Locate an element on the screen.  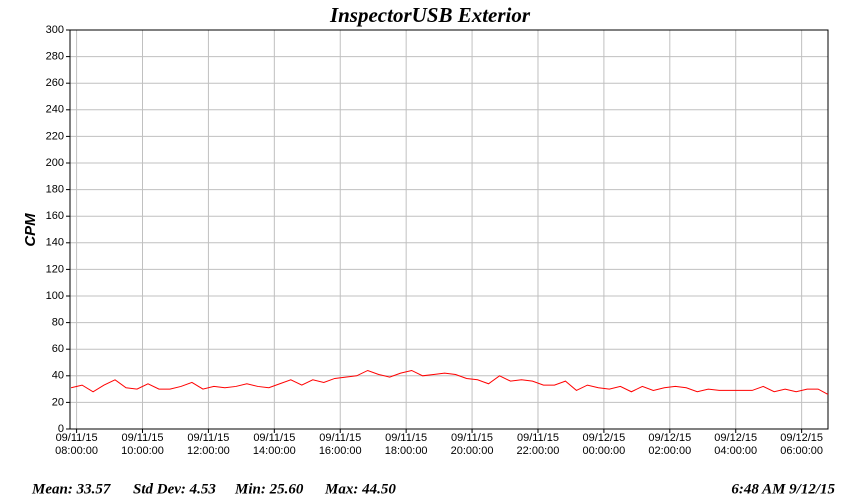
y-tick-label: 60 is located at coordinates (58, 349).